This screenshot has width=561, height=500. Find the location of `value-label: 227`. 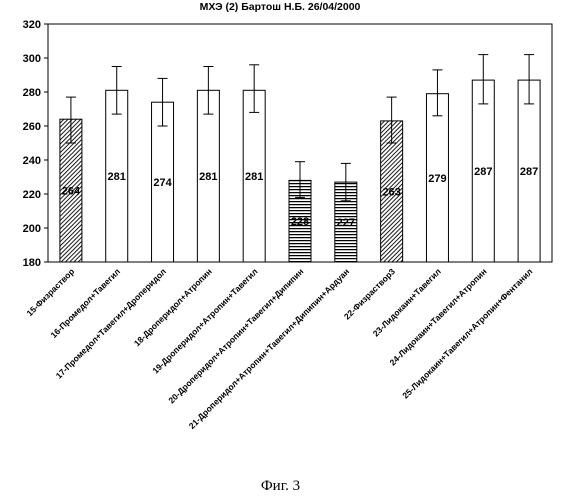

value-label: 227 is located at coordinates (346, 223).